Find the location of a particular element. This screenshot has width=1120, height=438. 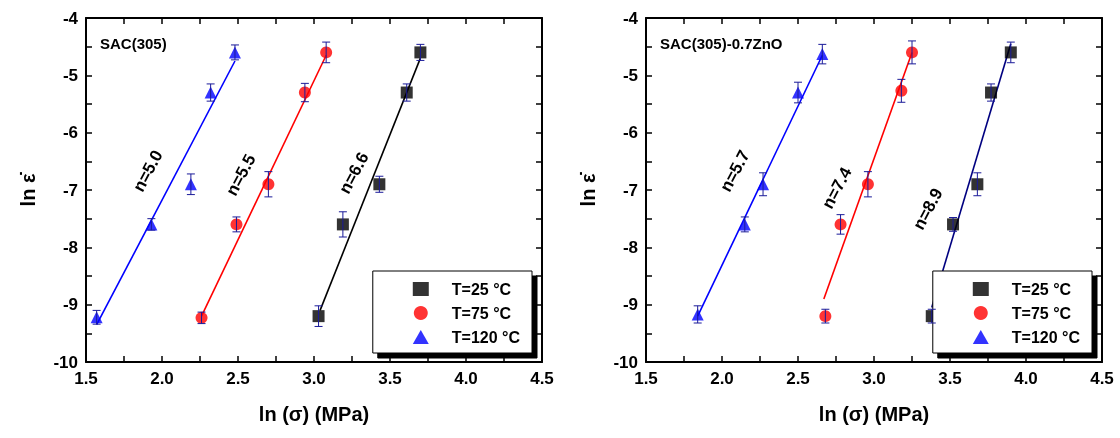

annotation: n=5.0 is located at coordinates (148, 171).